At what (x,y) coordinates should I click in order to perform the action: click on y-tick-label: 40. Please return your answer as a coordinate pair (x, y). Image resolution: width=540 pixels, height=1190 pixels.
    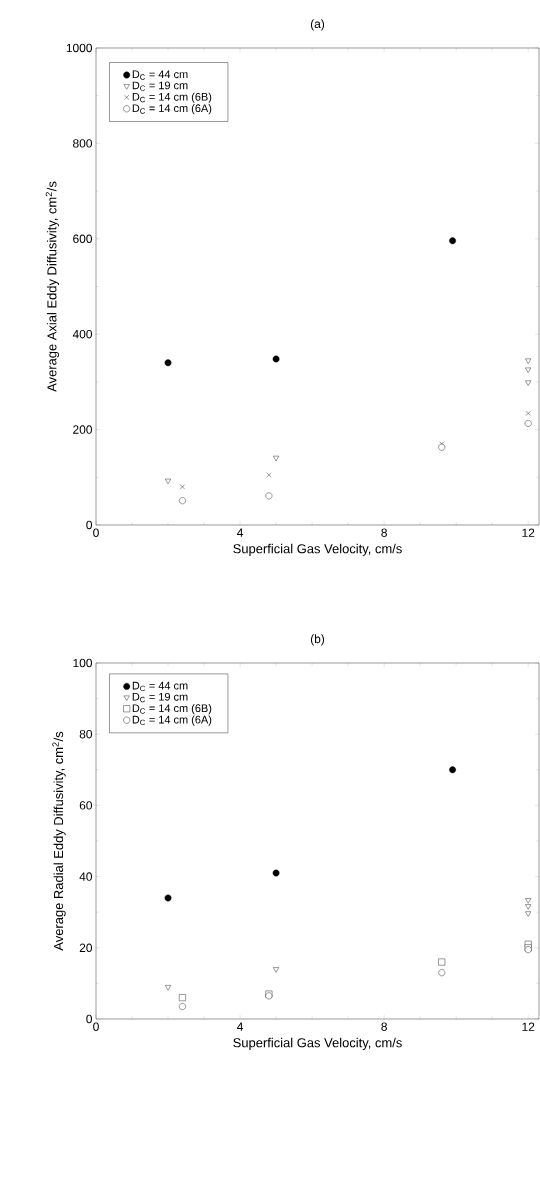
    Looking at the image, I should click on (86, 876).